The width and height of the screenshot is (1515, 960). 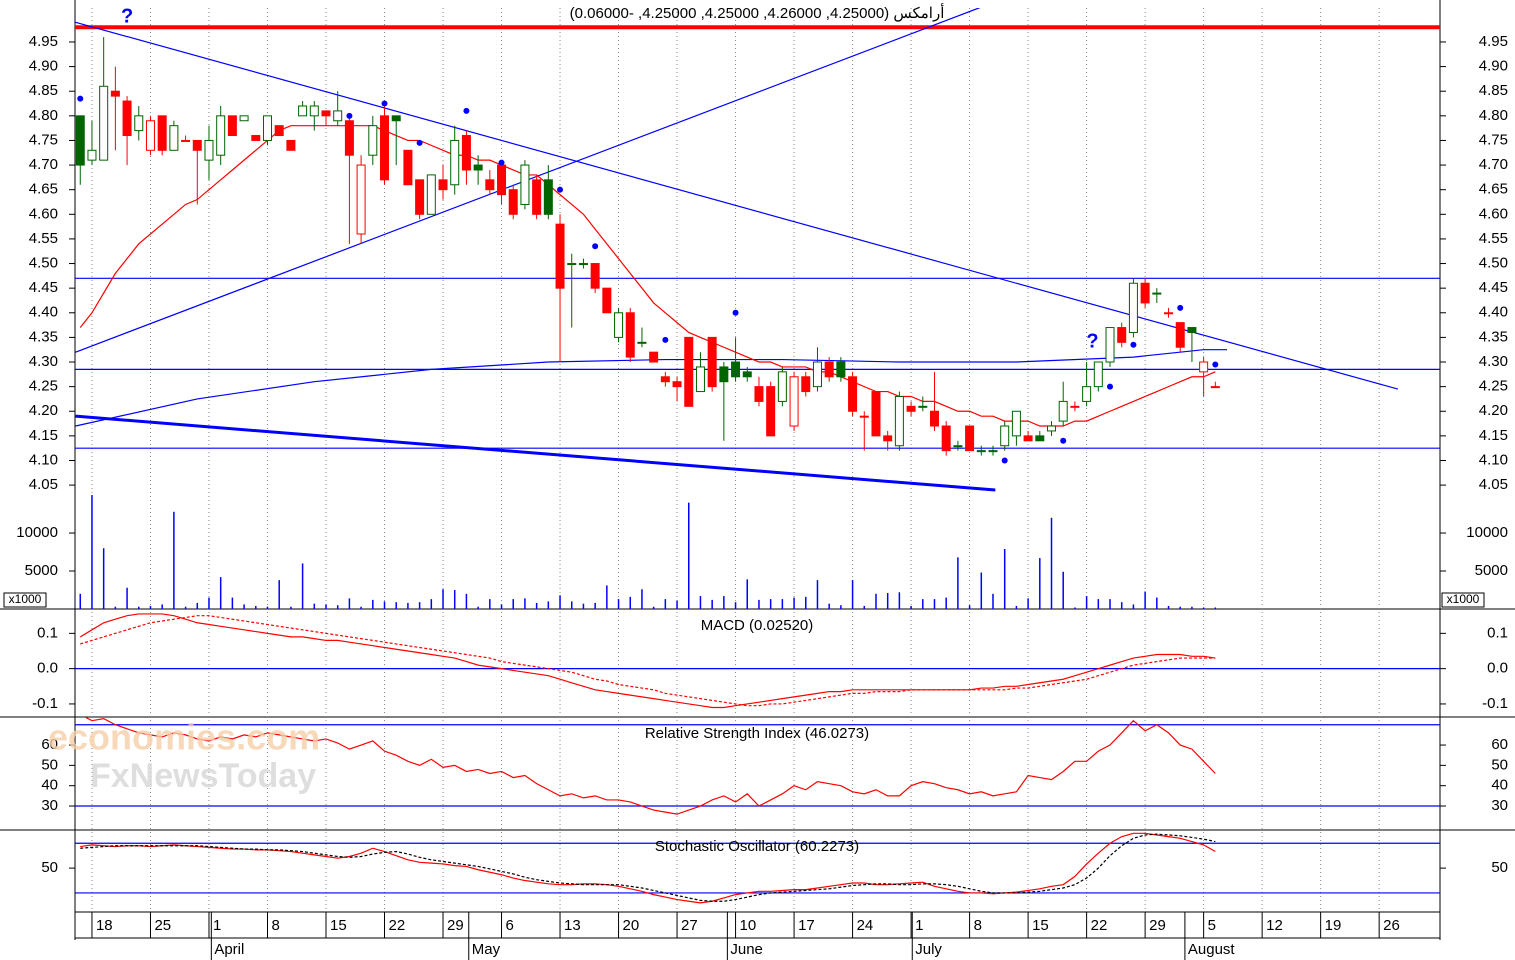 What do you see at coordinates (162, 925) in the screenshot?
I see `x-tick-label: 25` at bounding box center [162, 925].